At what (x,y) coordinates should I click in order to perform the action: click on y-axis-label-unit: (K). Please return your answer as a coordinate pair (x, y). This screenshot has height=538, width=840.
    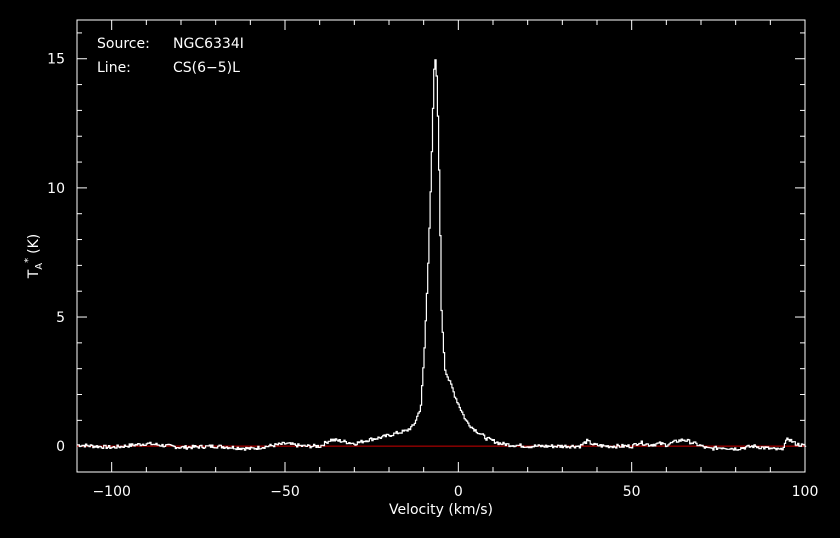
    Looking at the image, I should click on (34, 244).